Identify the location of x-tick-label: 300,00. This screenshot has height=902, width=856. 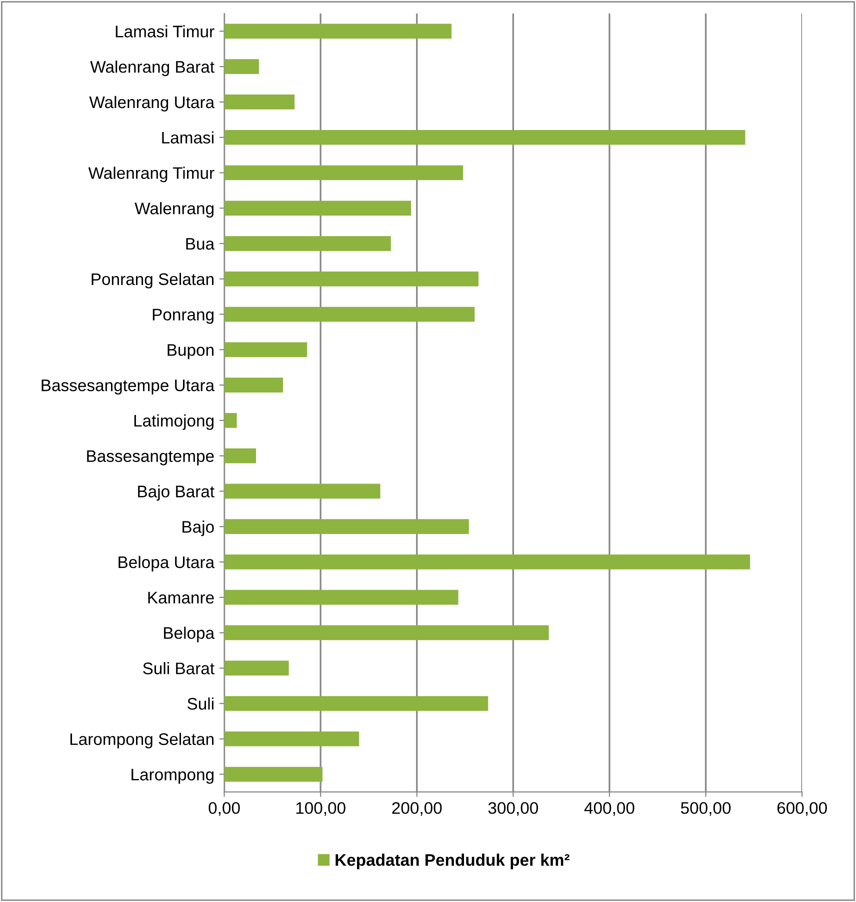
(513, 809).